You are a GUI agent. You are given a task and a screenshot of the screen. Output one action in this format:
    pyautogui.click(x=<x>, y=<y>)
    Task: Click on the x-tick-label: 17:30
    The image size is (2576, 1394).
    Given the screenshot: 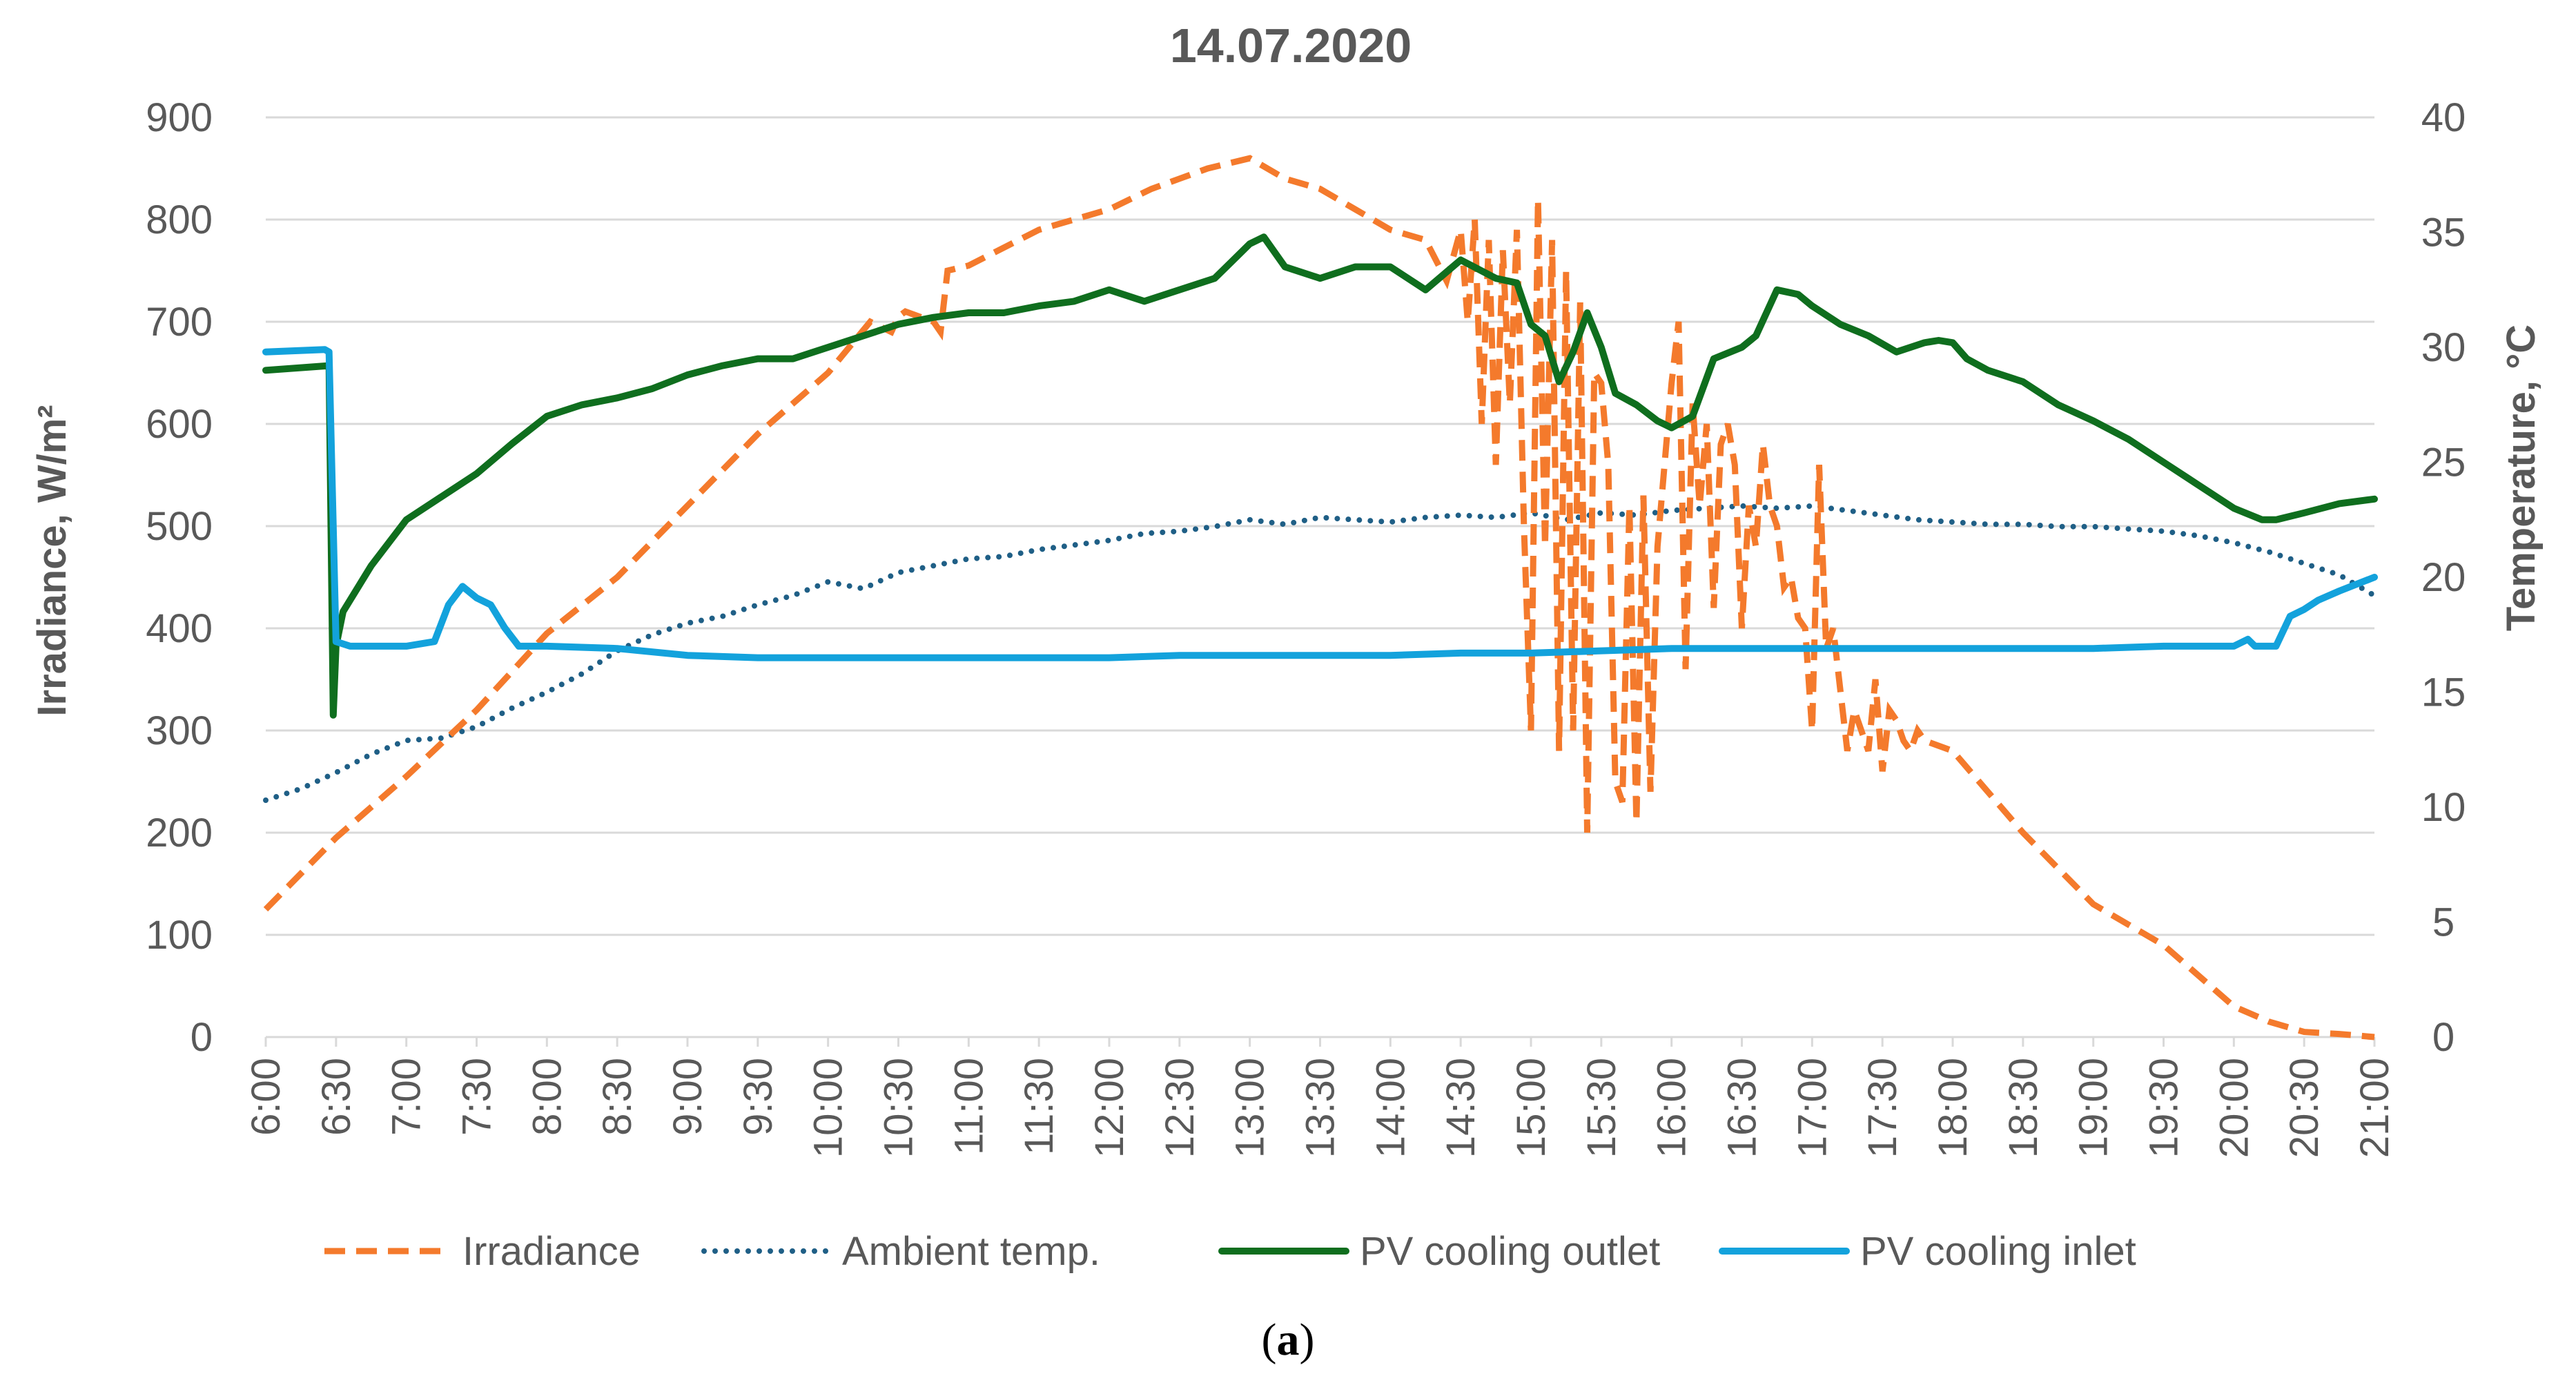 What is the action you would take?
    pyautogui.click(x=1882, y=1108)
    